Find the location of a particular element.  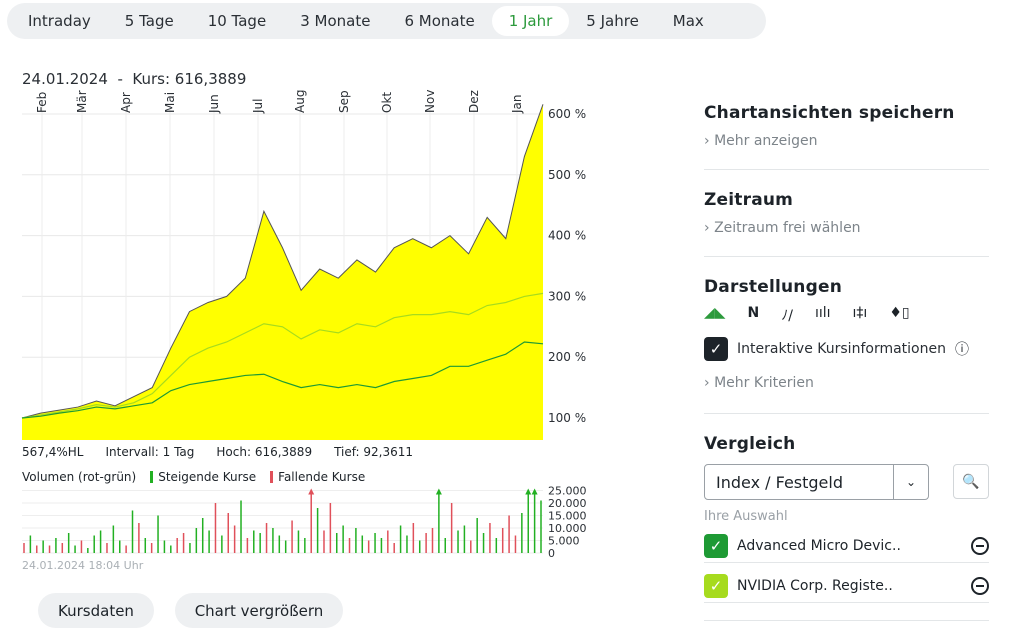

x-tick-label: Feb is located at coordinates (42, 102).